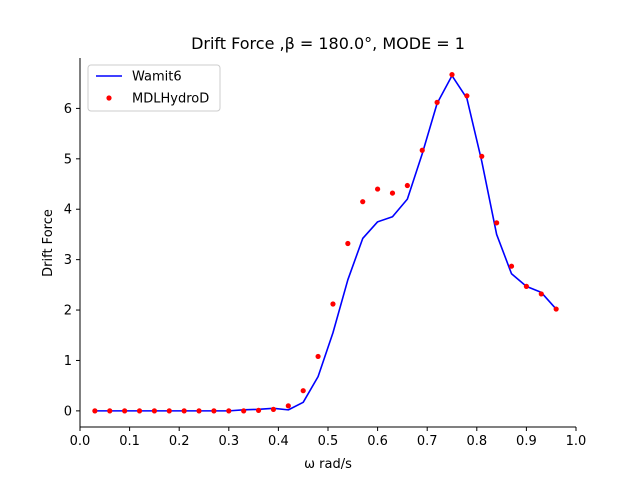 This screenshot has width=640, height=480. I want to click on y-tick-label: 5, so click(68, 159).